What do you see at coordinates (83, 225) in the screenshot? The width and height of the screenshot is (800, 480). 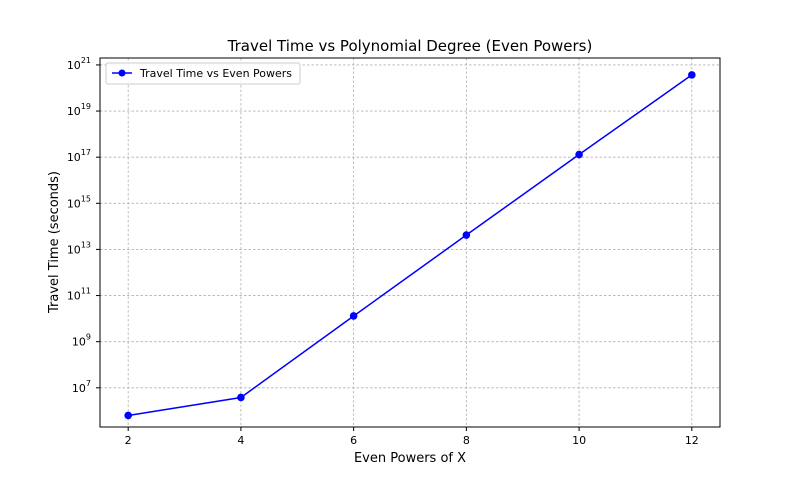 I see `y-axis: 10⁷ 10⁹ 10¹¹ 10¹³ 10¹⁵ 10¹⁷ 10¹⁹ 10²¹` at bounding box center [83, 225].